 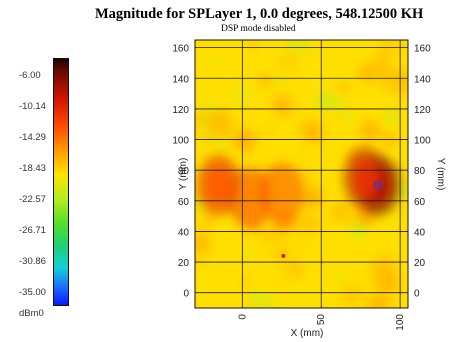 What do you see at coordinates (180, 110) in the screenshot?
I see `y-tick-label: 120` at bounding box center [180, 110].